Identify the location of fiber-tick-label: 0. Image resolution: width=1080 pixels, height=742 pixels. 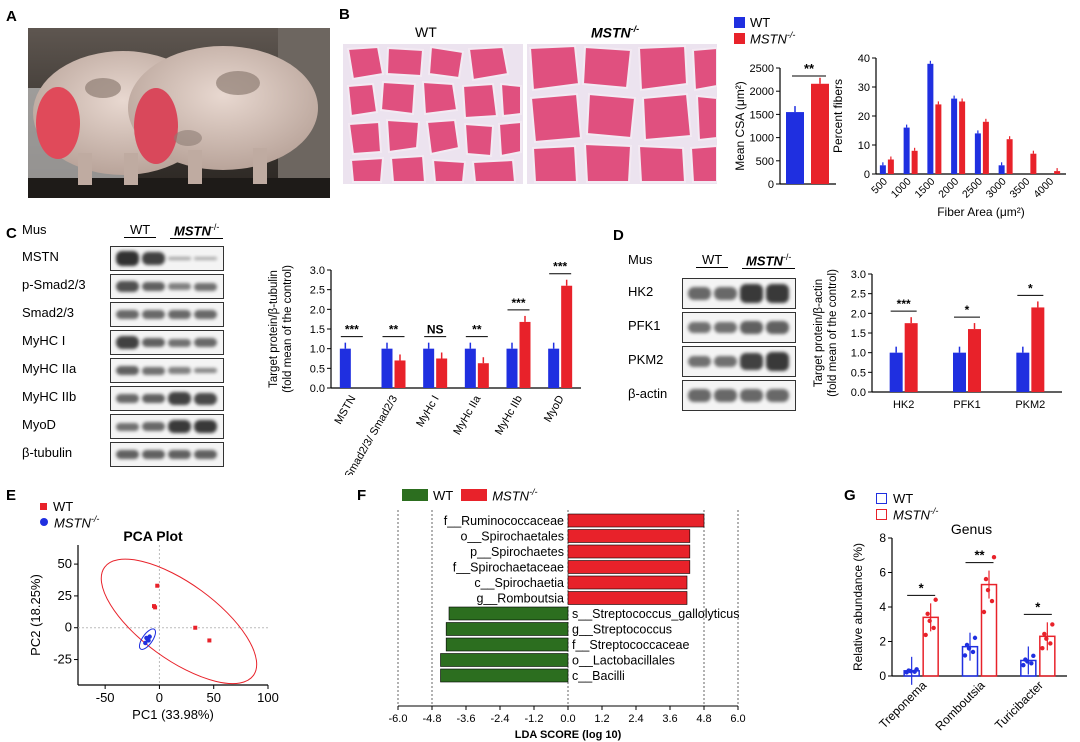
(867, 175).